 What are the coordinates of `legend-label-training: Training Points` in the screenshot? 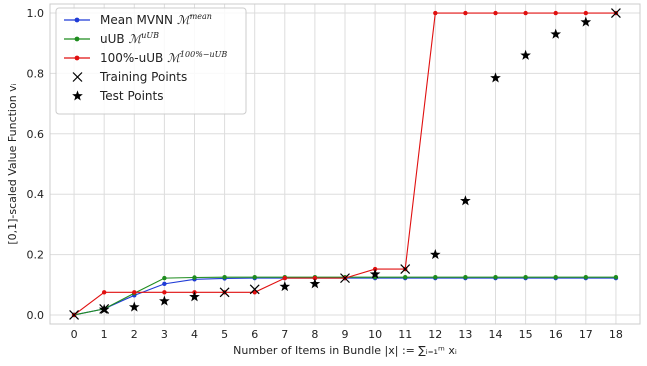 It's located at (143, 77).